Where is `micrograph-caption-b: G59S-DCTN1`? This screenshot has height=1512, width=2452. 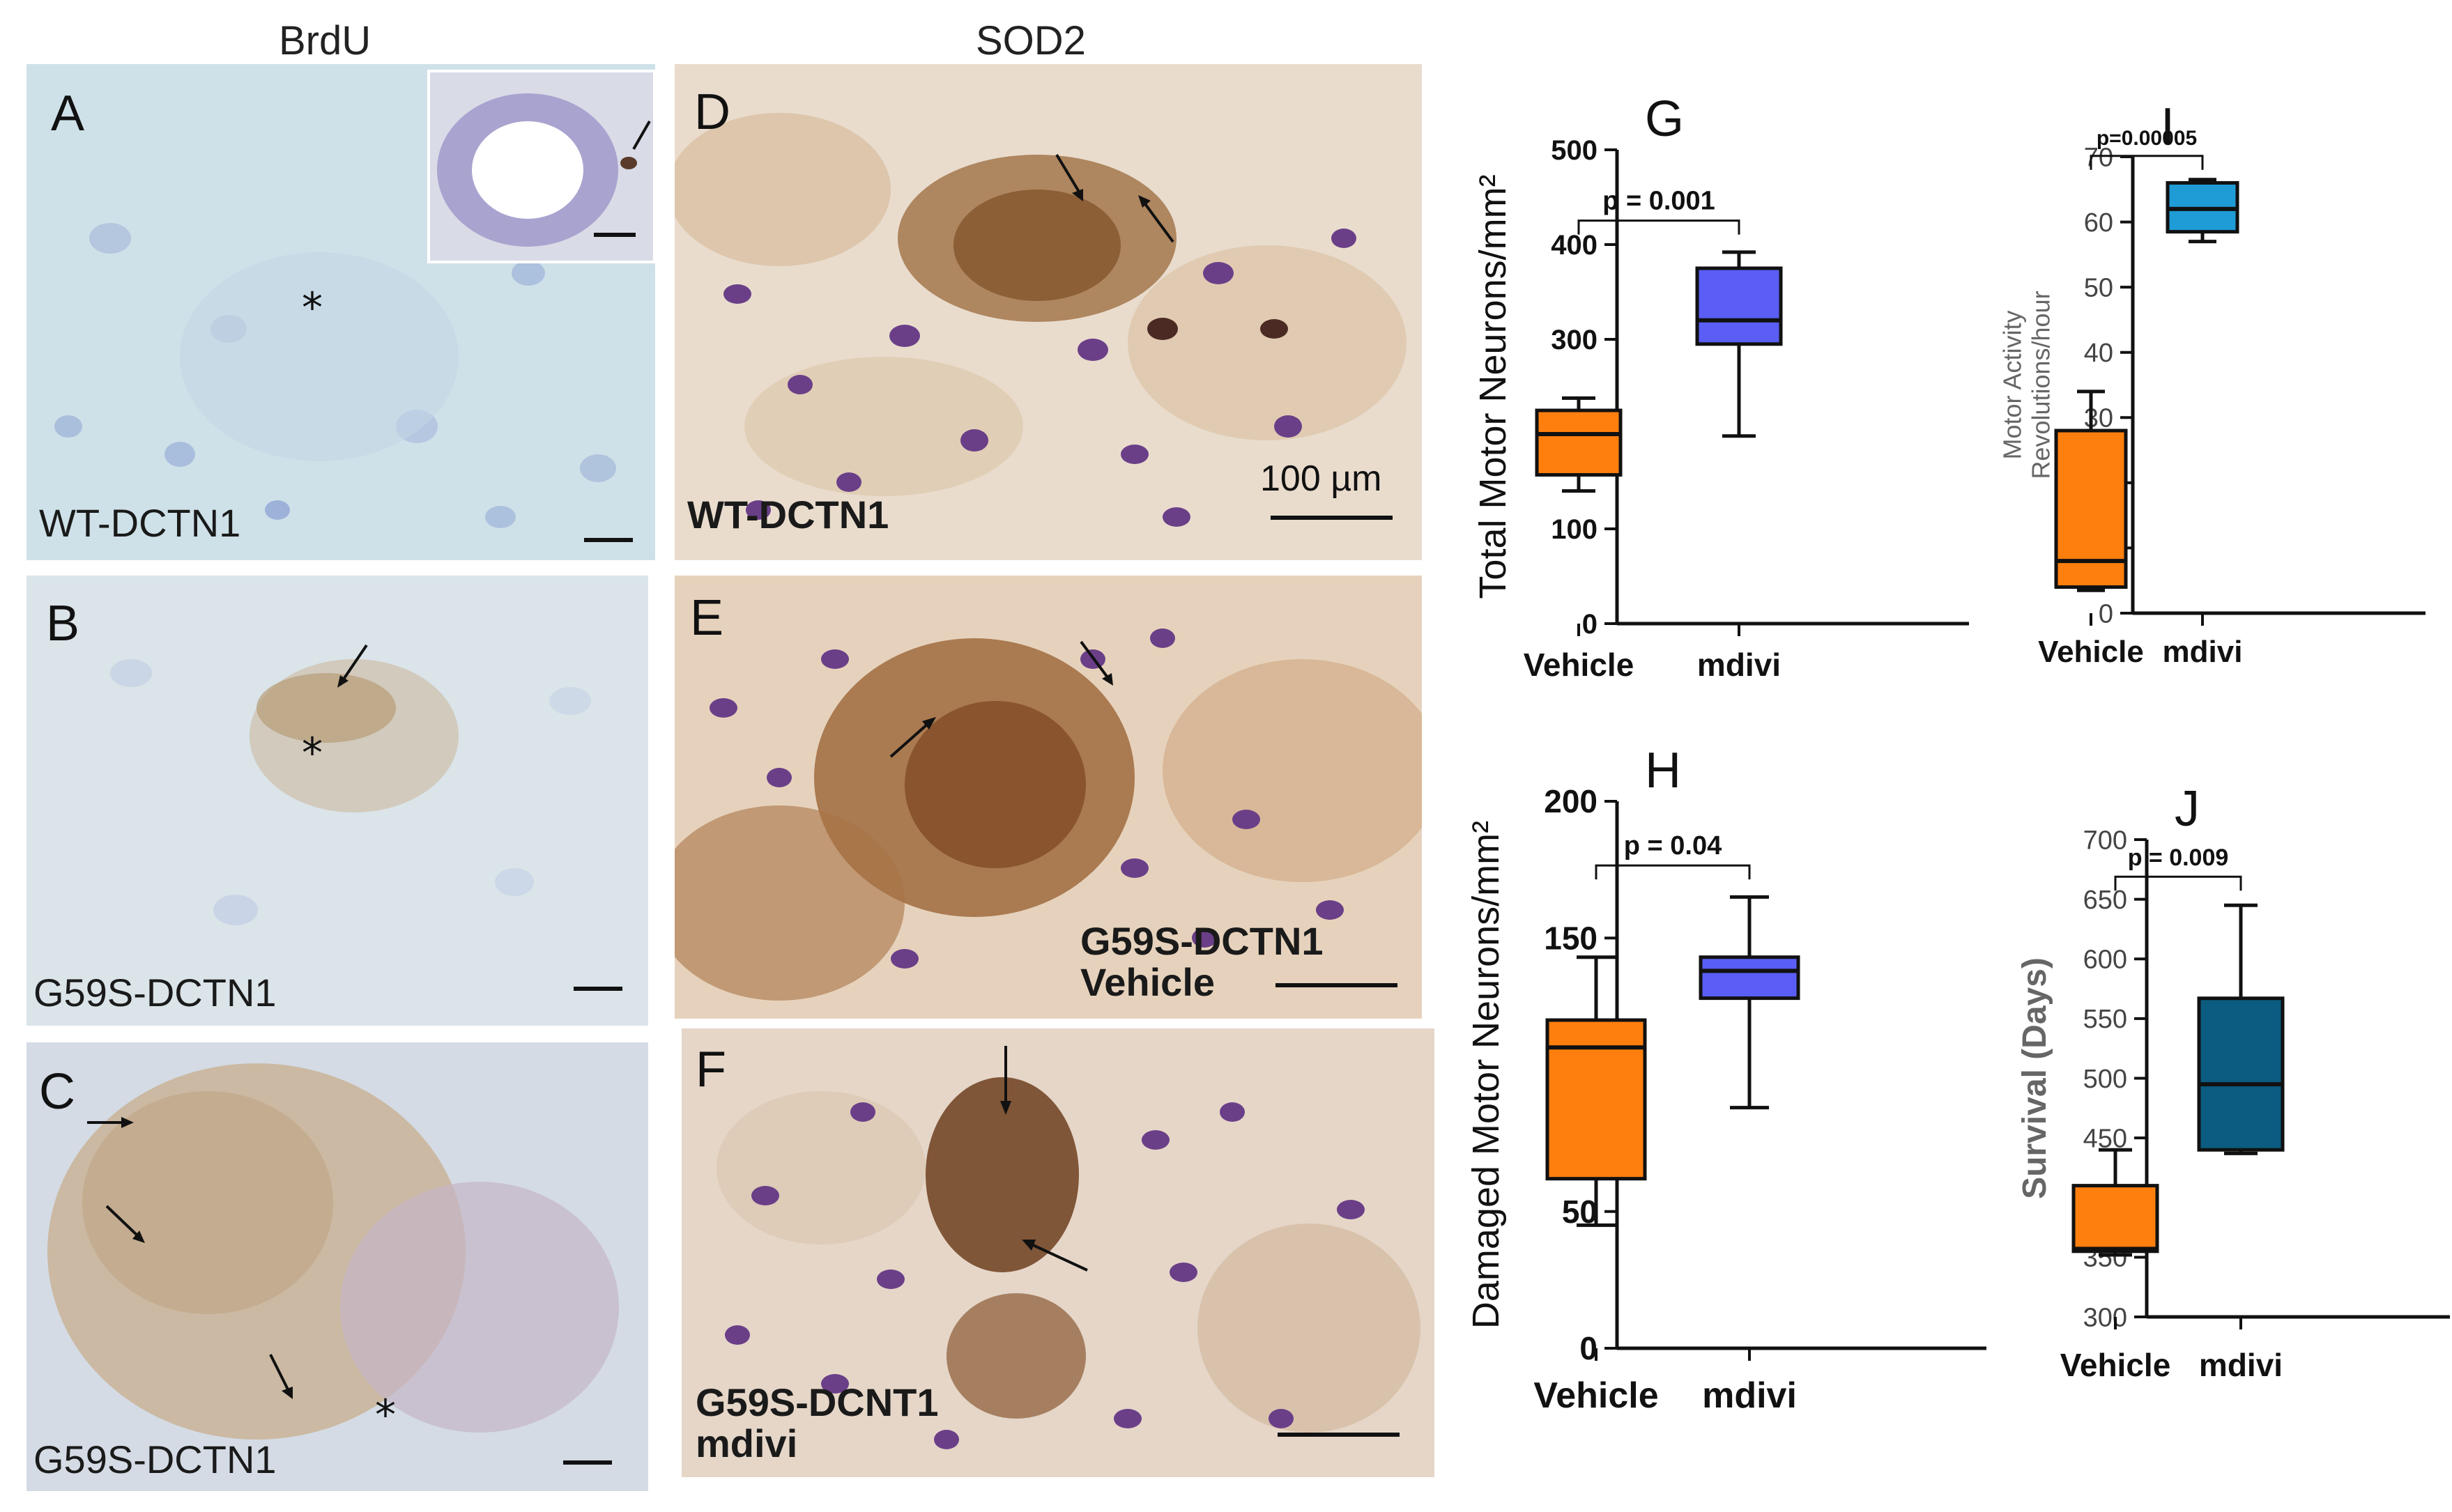 micrograph-caption-b: G59S-DCTN1 is located at coordinates (155, 993).